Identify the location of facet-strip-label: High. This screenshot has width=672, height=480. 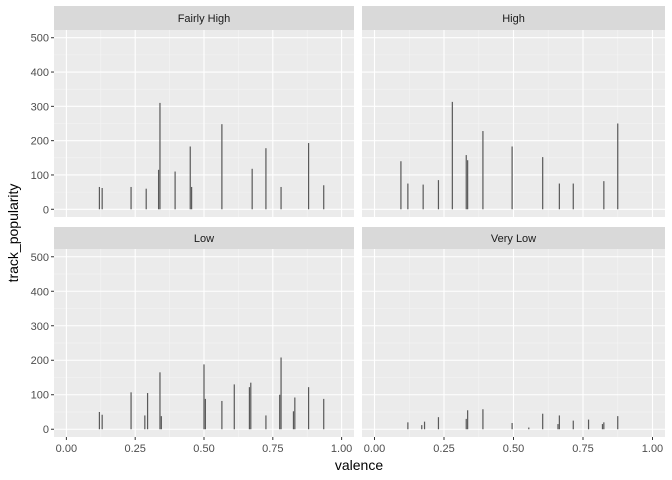
(513, 19).